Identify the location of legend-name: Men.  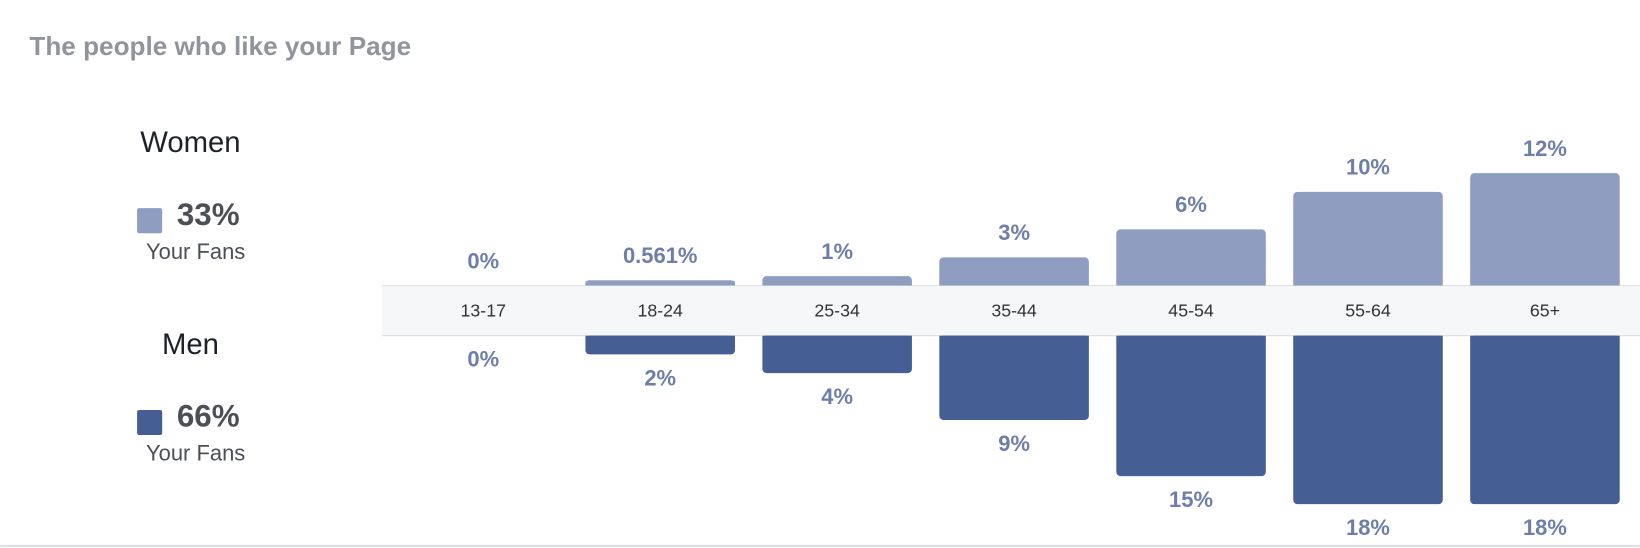
(190, 344).